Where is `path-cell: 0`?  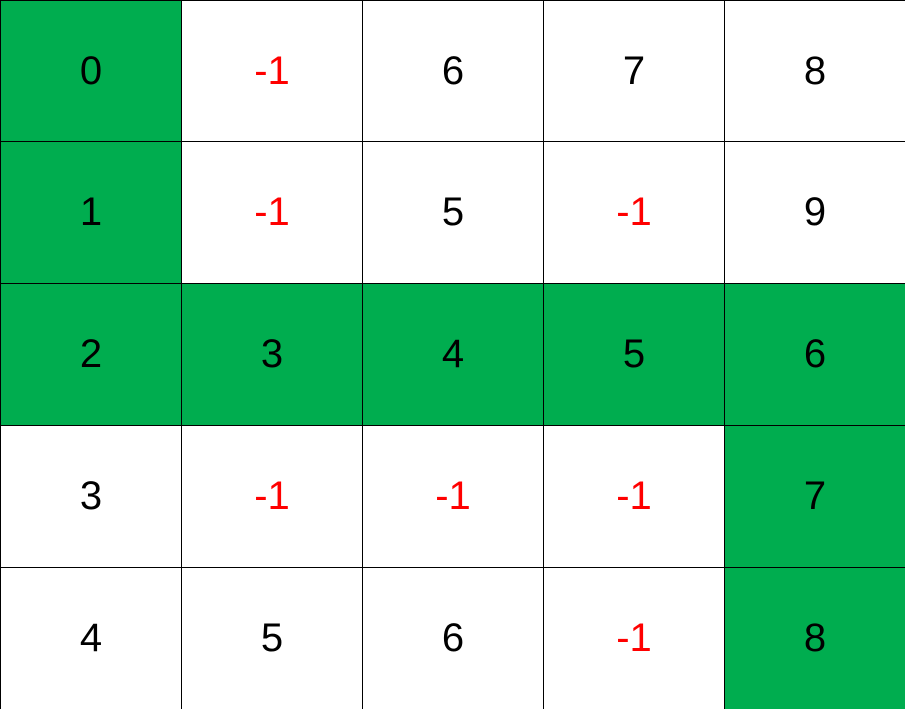 path-cell: 0 is located at coordinates (91, 71).